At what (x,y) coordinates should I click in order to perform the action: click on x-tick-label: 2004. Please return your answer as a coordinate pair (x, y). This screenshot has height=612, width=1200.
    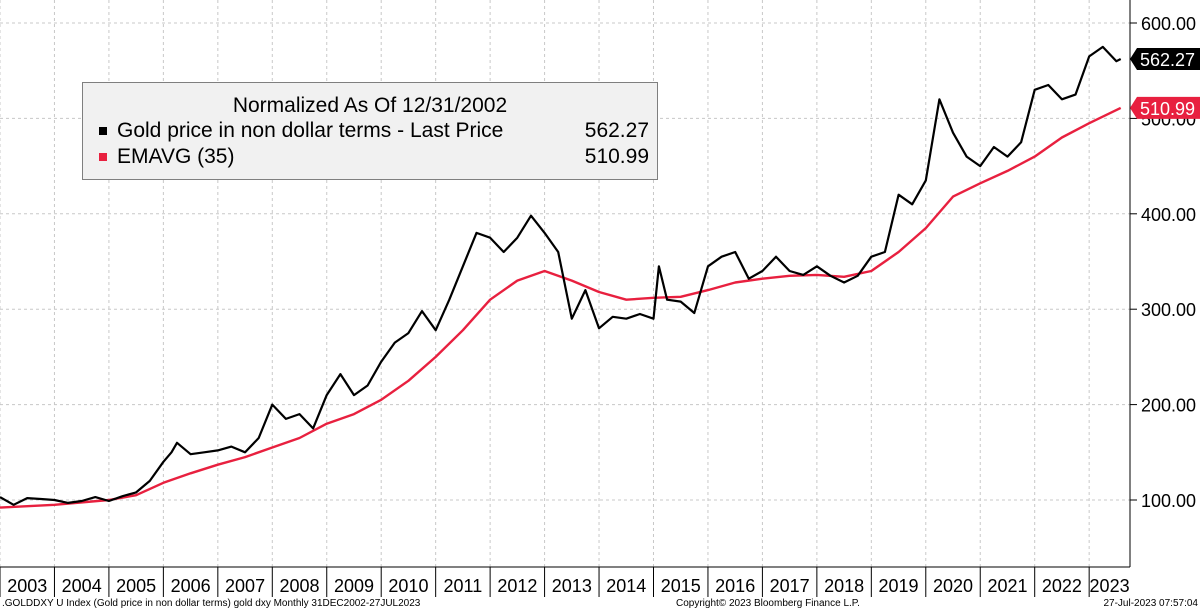
    Looking at the image, I should click on (82, 586).